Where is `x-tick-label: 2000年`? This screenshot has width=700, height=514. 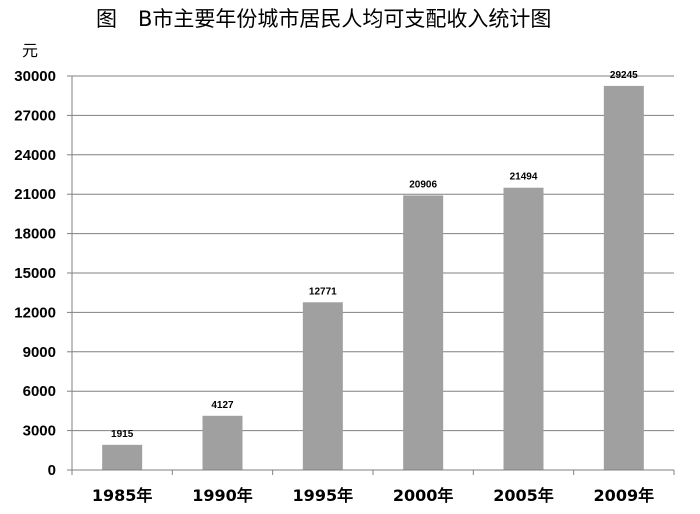 x-tick-label: 2000年 is located at coordinates (423, 495).